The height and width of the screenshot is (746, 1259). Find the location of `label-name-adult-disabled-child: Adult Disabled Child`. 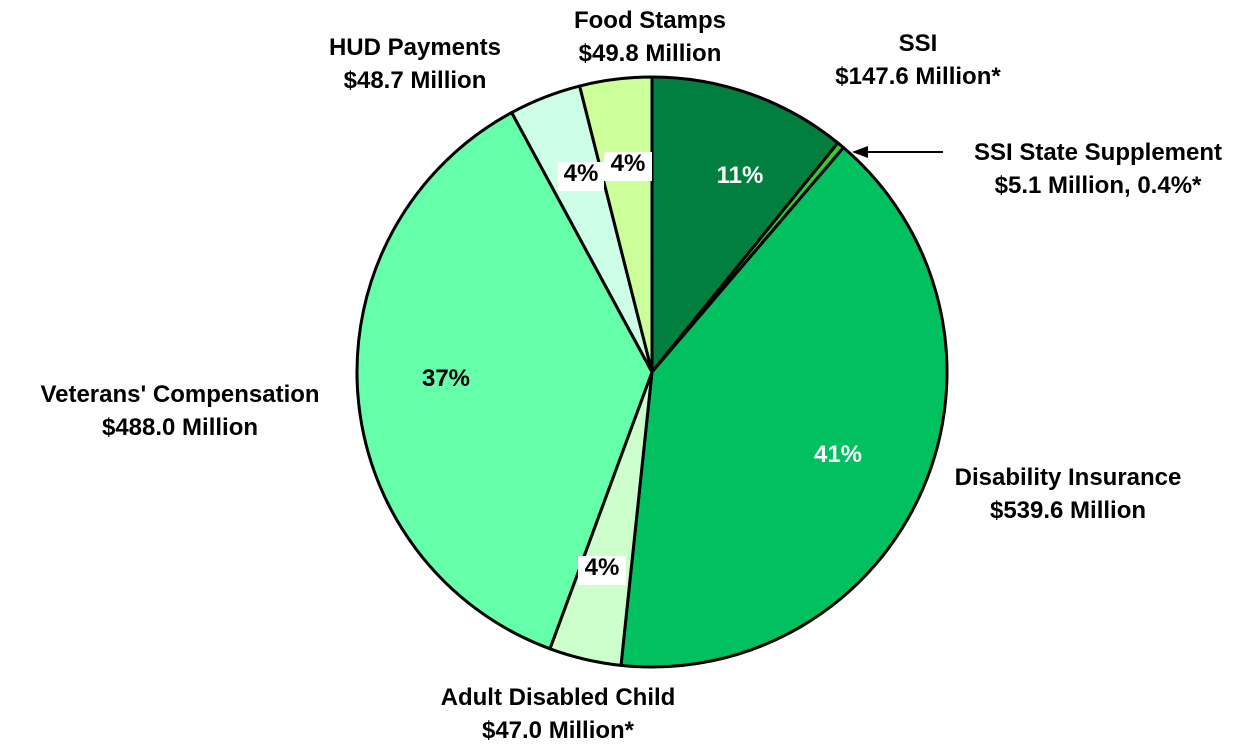

label-name-adult-disabled-child: Adult Disabled Child is located at coordinates (558, 697).